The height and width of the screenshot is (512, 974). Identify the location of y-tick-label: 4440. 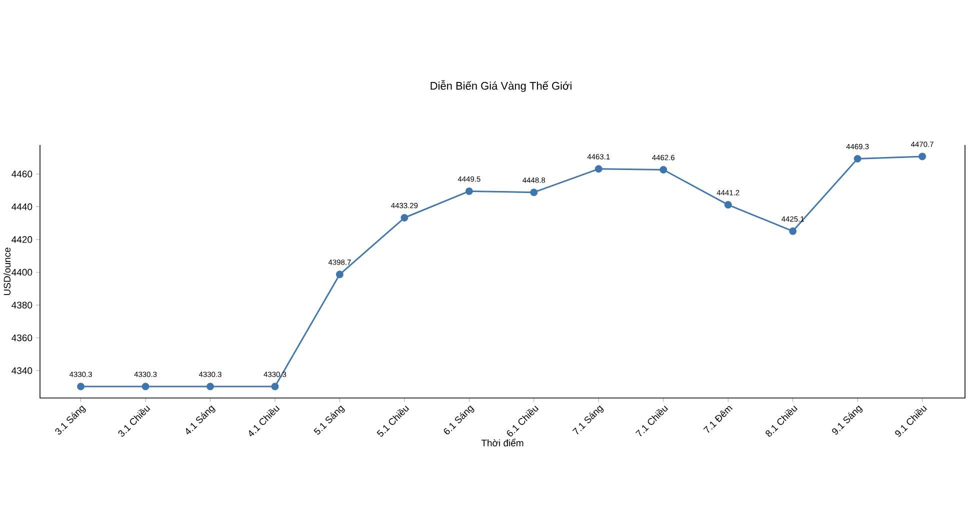
(22, 206).